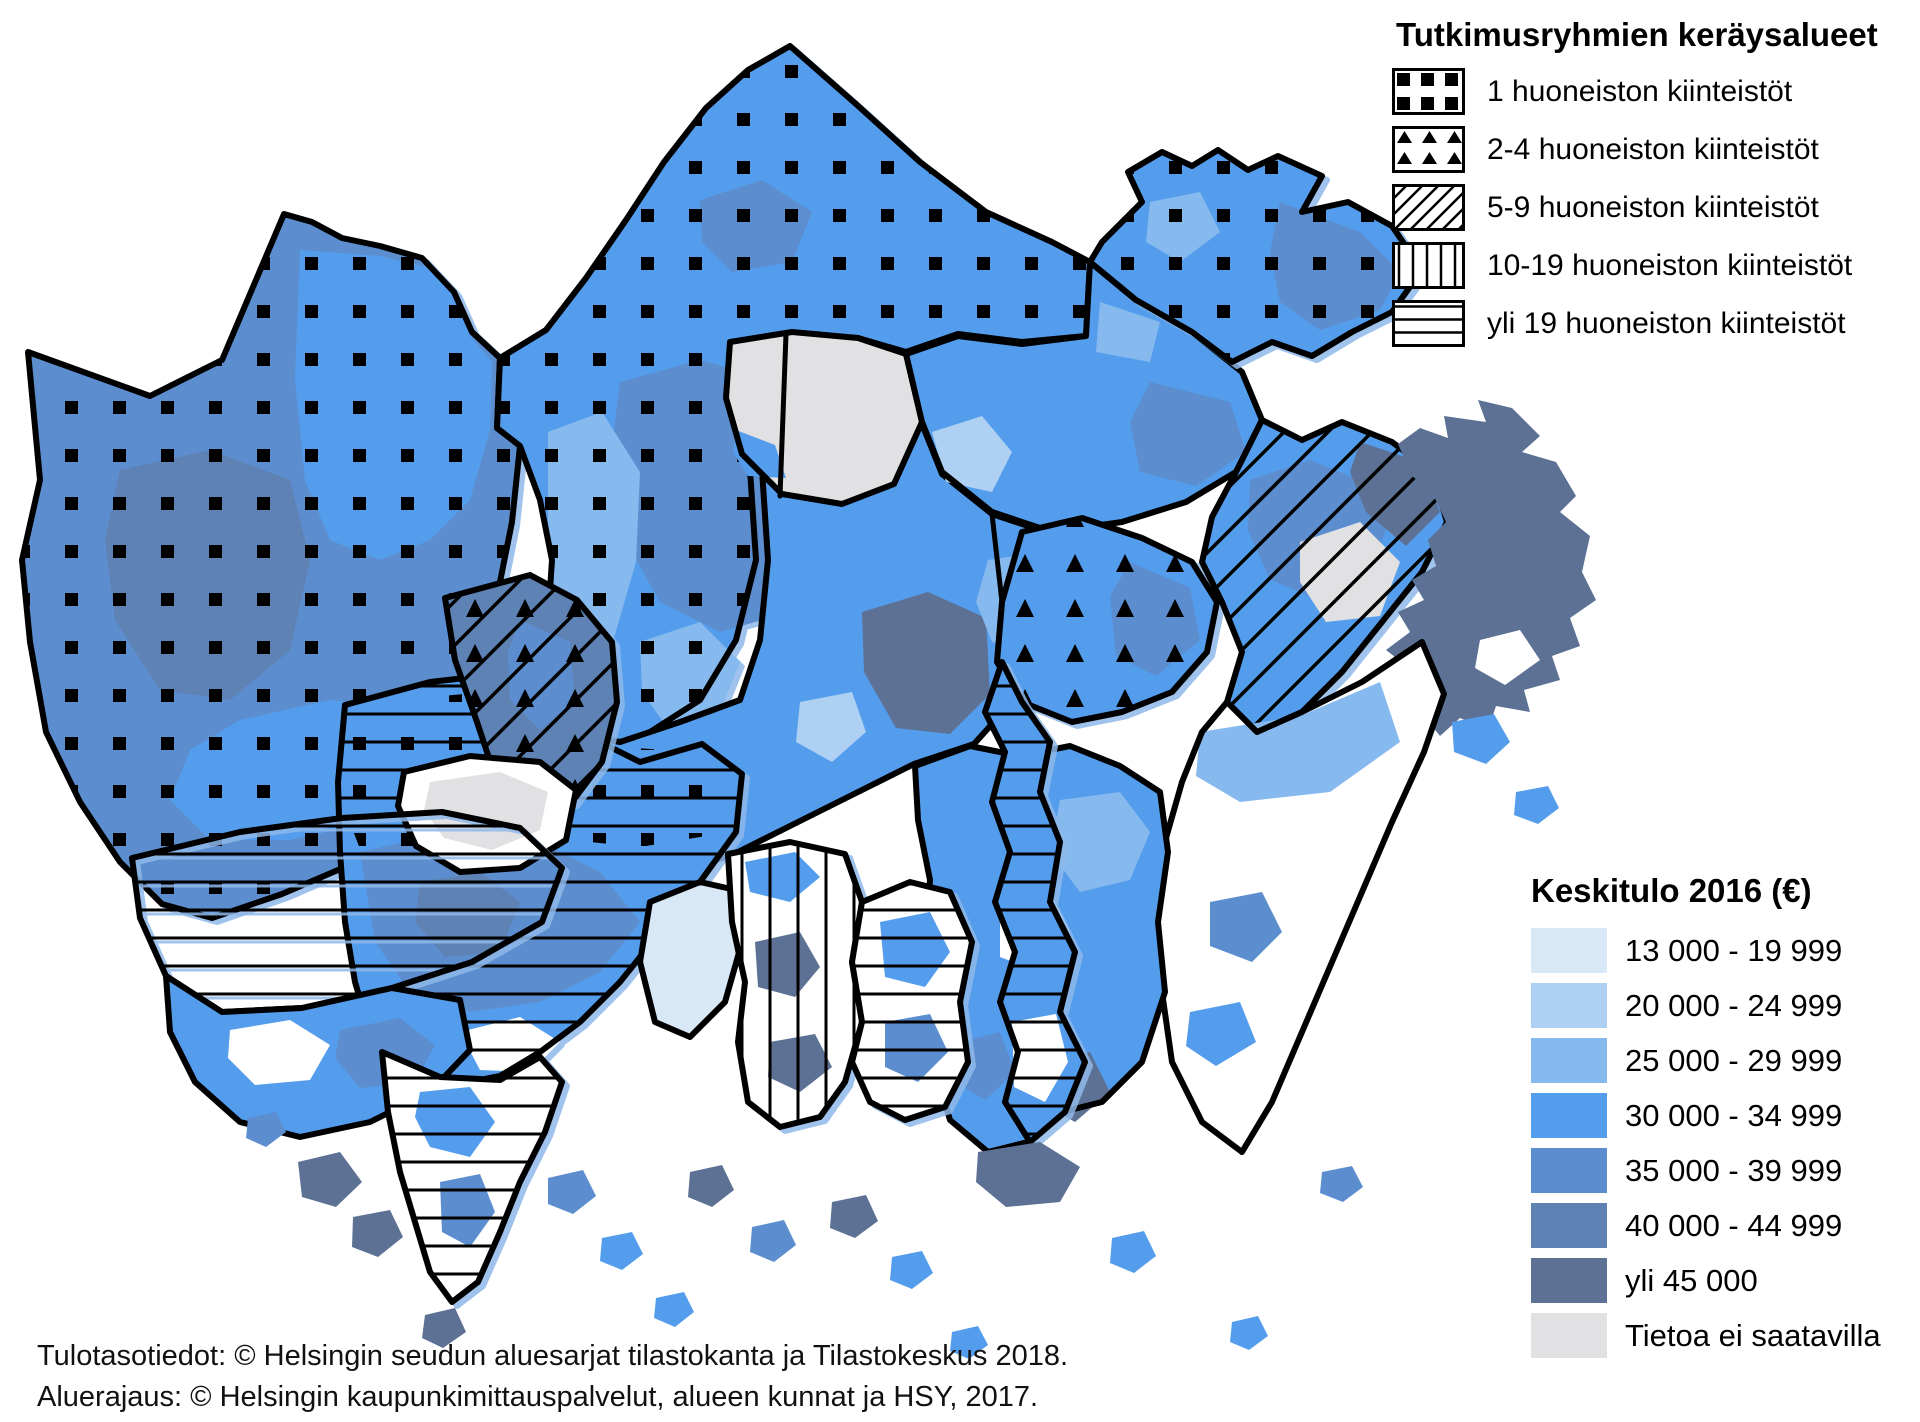  What do you see at coordinates (824, 418) in the screenshot?
I see `region-nodata-center` at bounding box center [824, 418].